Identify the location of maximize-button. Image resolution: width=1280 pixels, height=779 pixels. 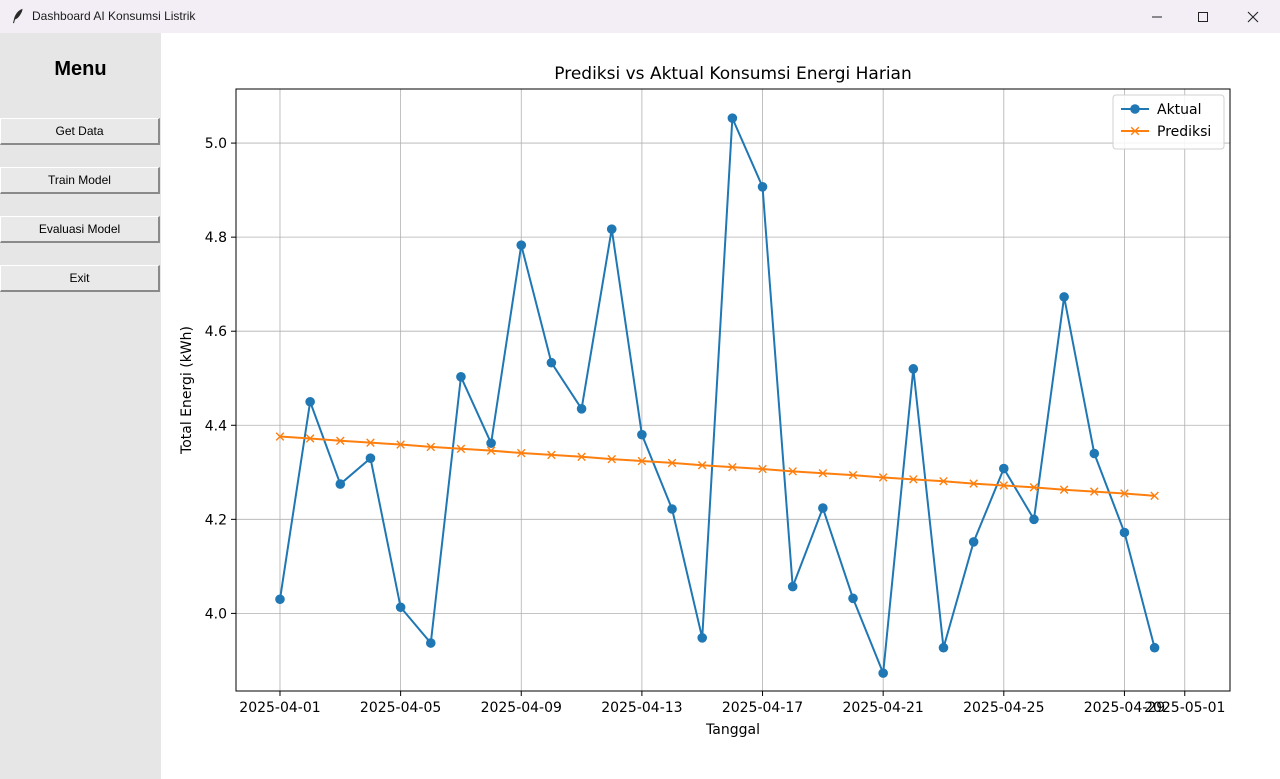
(1203, 16).